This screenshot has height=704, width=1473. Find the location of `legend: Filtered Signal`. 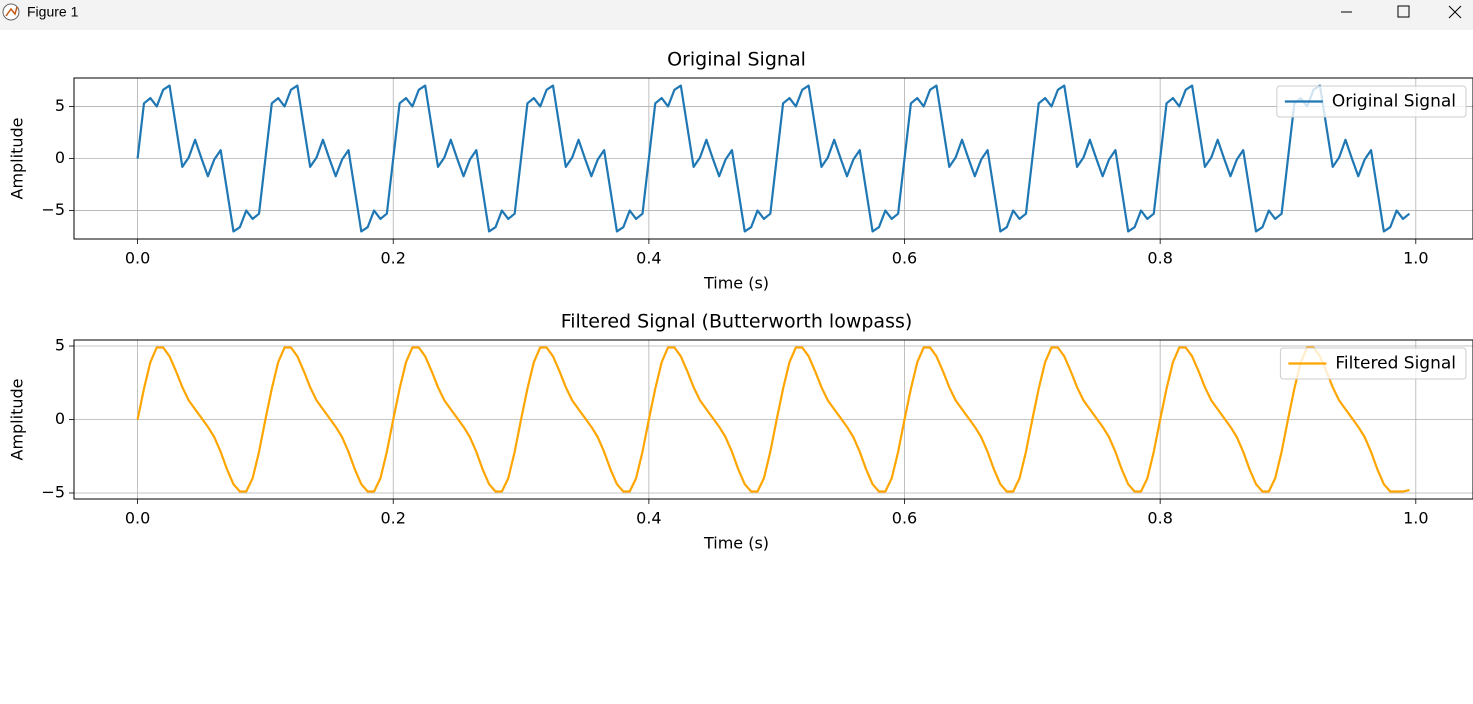

legend: Filtered Signal is located at coordinates (1373, 363).